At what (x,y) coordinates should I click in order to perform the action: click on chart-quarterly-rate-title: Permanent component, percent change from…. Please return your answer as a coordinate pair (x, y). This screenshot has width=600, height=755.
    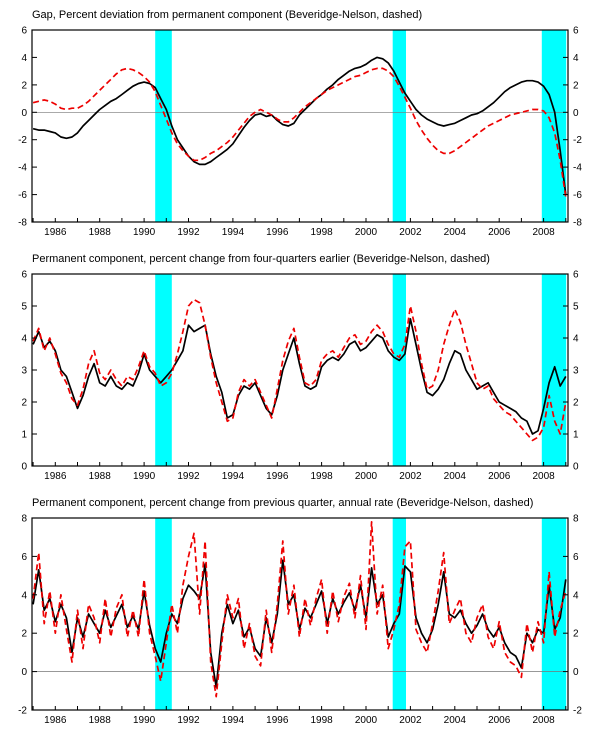
    Looking at the image, I should click on (283, 503).